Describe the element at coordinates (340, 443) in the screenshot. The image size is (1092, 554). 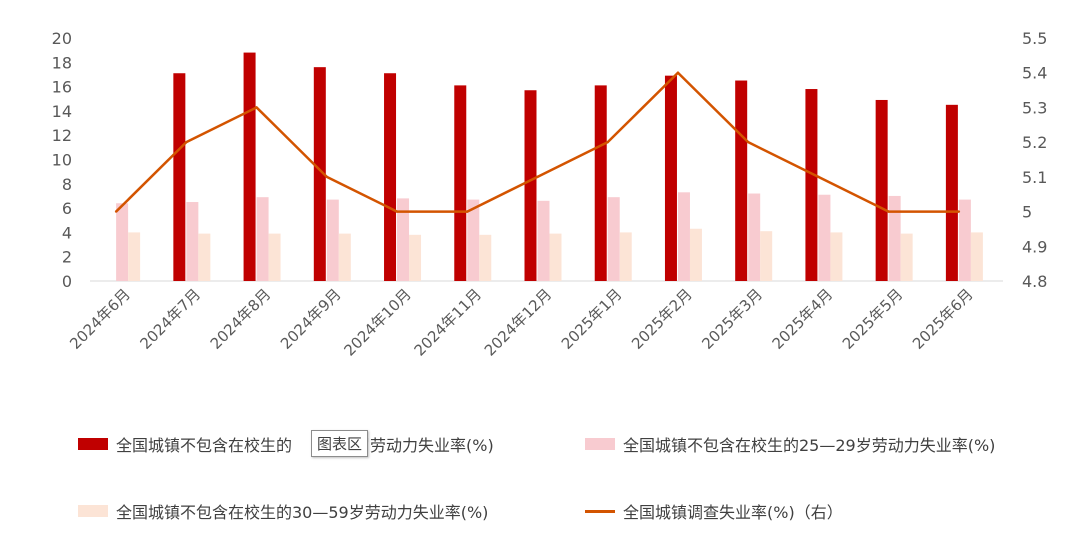
I see `chart-area-tooltip: 图表区` at that location.